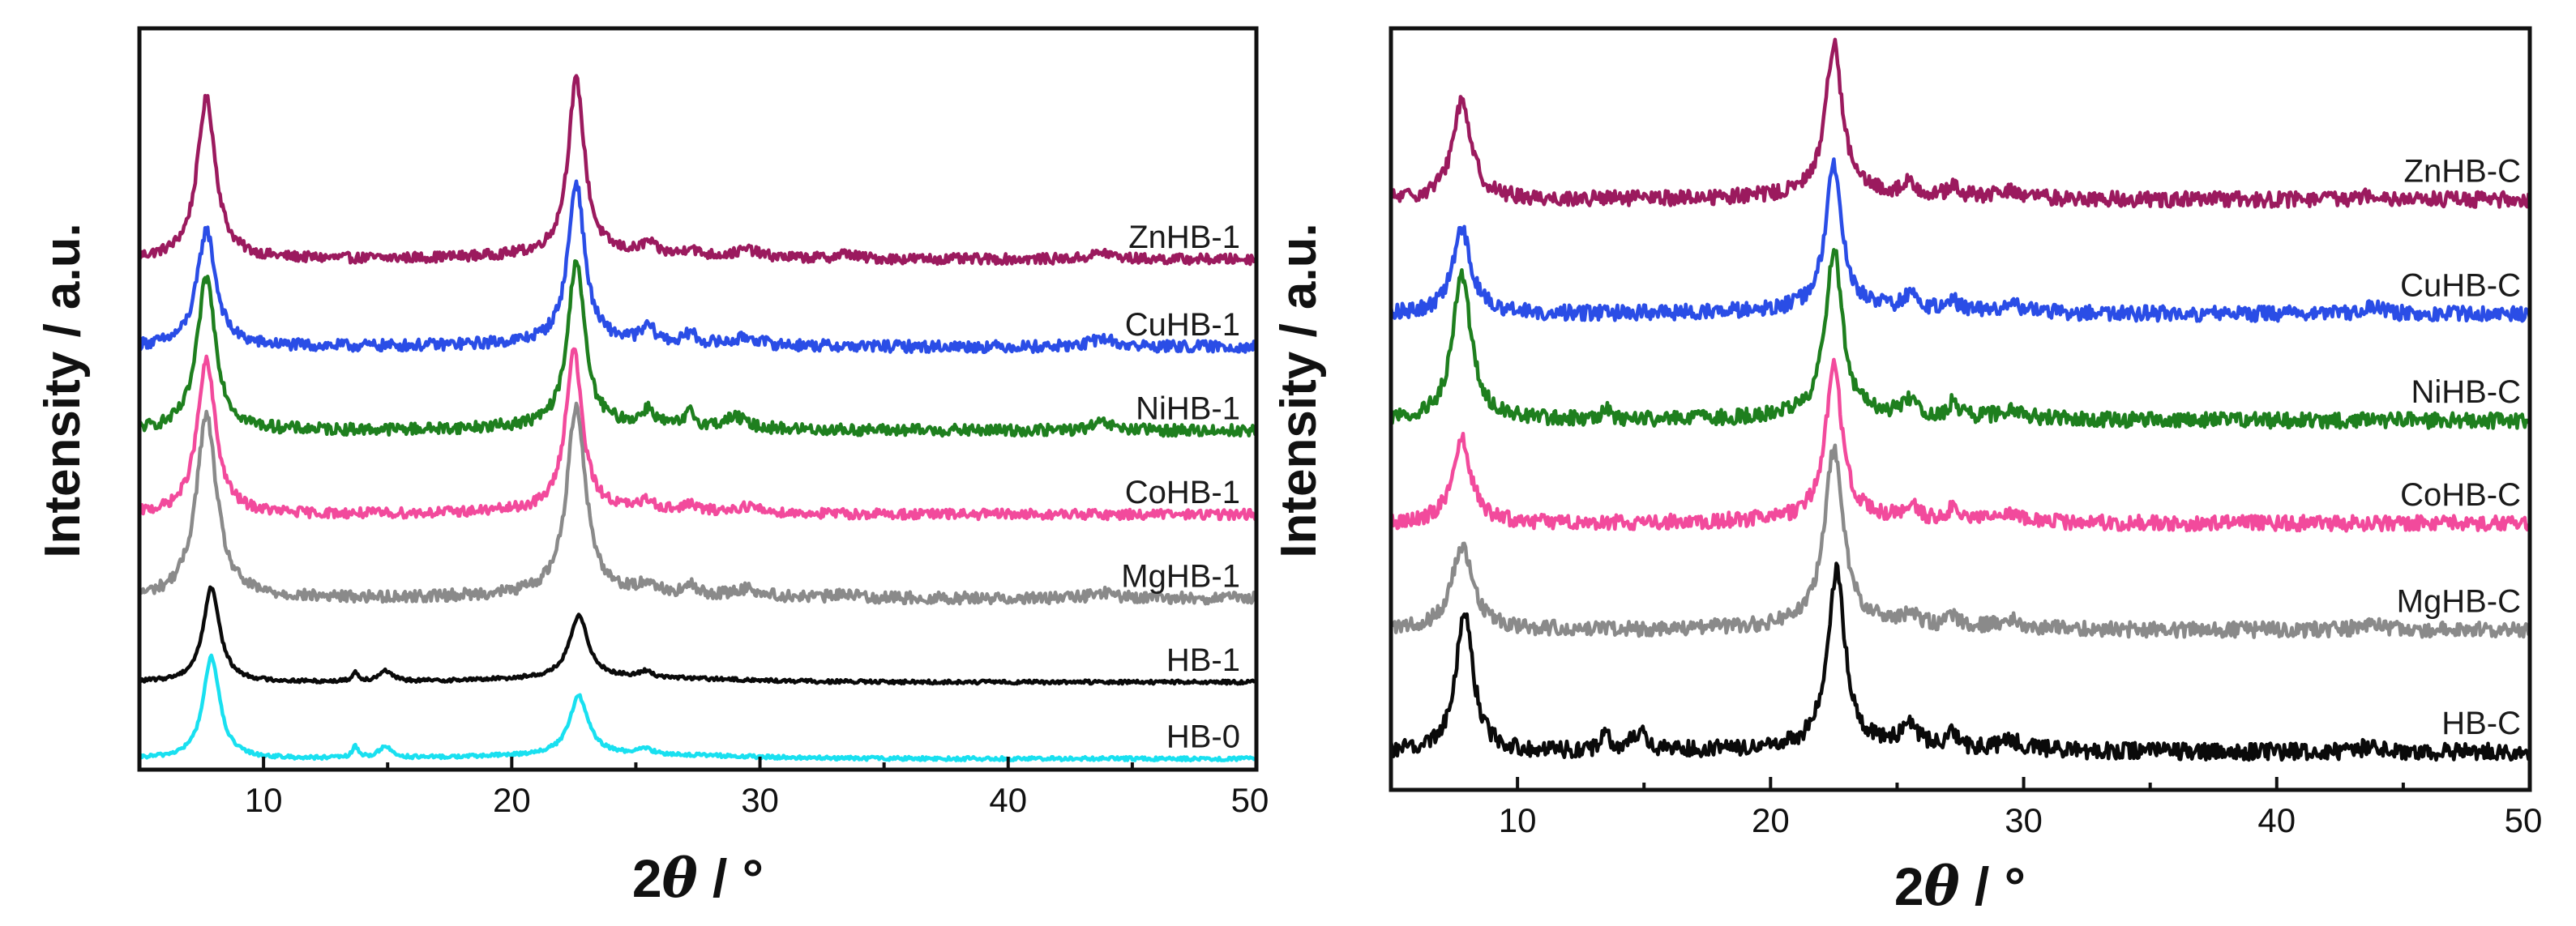 The image size is (2576, 926). Describe the element at coordinates (1180, 577) in the screenshot. I see `series-label-mghb-1: MgHB-1` at that location.